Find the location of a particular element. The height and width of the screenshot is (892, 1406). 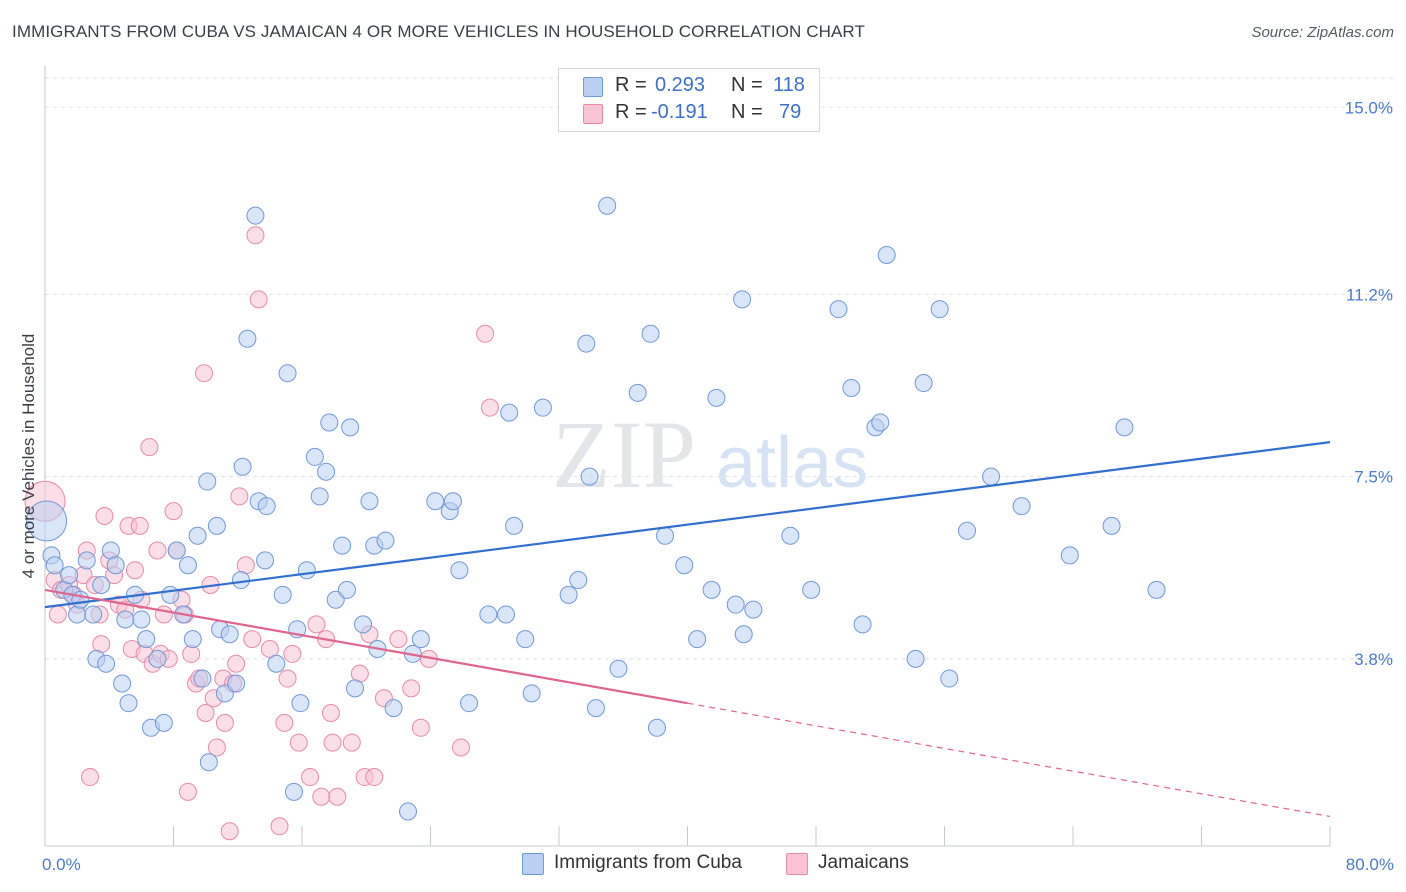

y-axis-label: 4 or more Vehicles in Household is located at coordinates (28, 456).